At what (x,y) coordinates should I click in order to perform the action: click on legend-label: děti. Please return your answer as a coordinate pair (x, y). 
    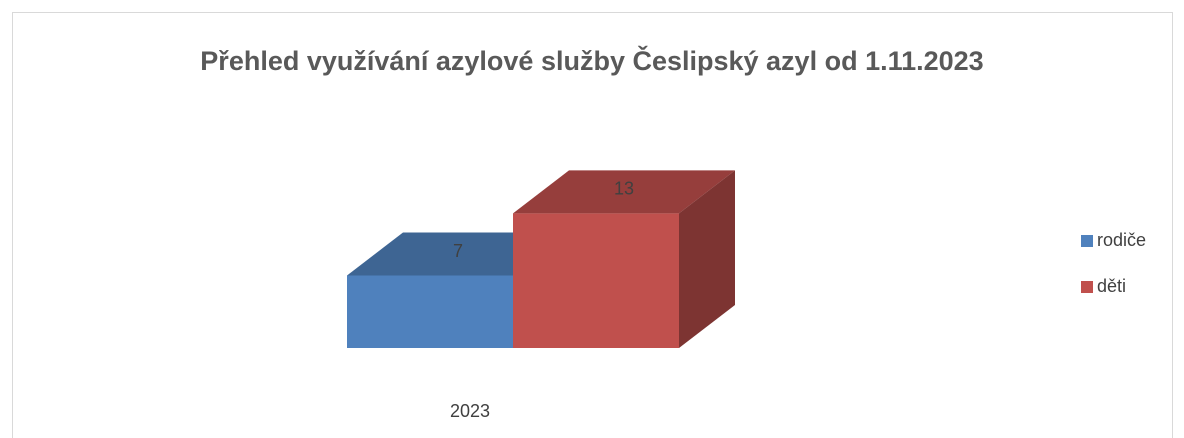
    Looking at the image, I should click on (1111, 286).